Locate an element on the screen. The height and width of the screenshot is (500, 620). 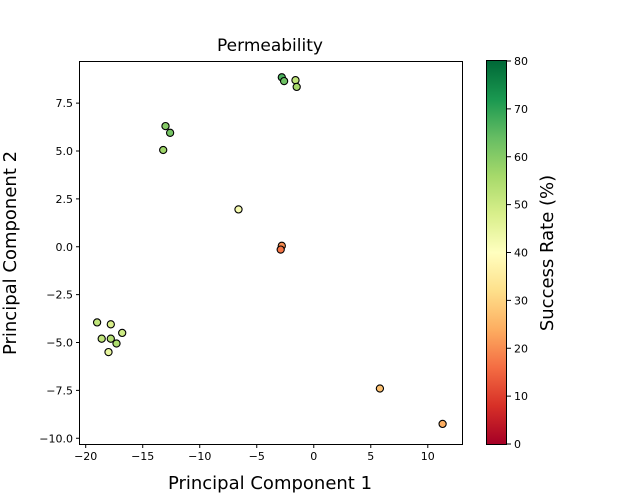
colorbar-frame is located at coordinates (496, 252).